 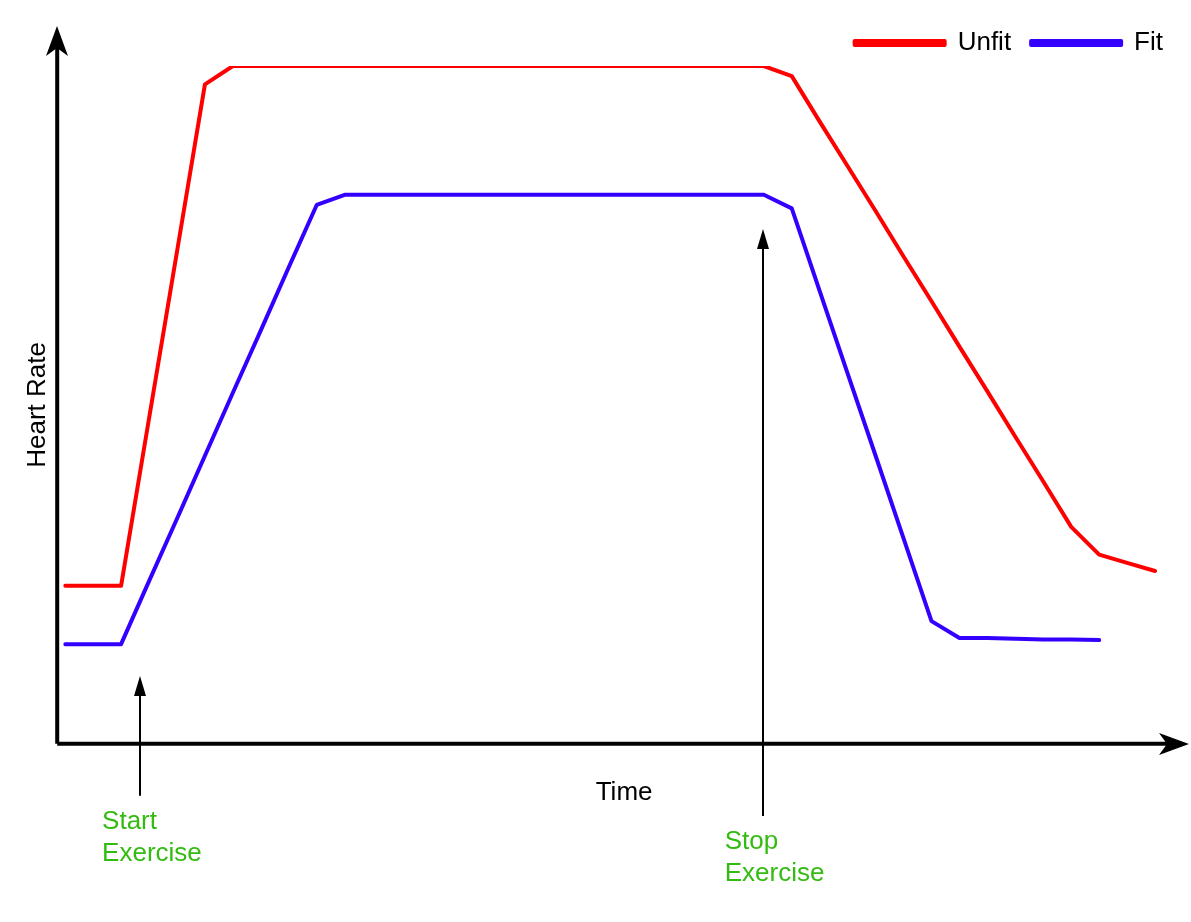 What do you see at coordinates (1149, 41) in the screenshot?
I see `legend-label: Fit` at bounding box center [1149, 41].